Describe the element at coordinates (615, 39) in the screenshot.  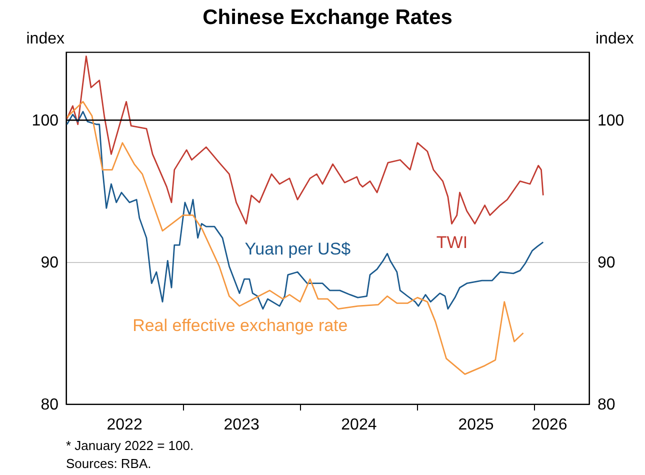
I see `y2-axis-title: index` at that location.